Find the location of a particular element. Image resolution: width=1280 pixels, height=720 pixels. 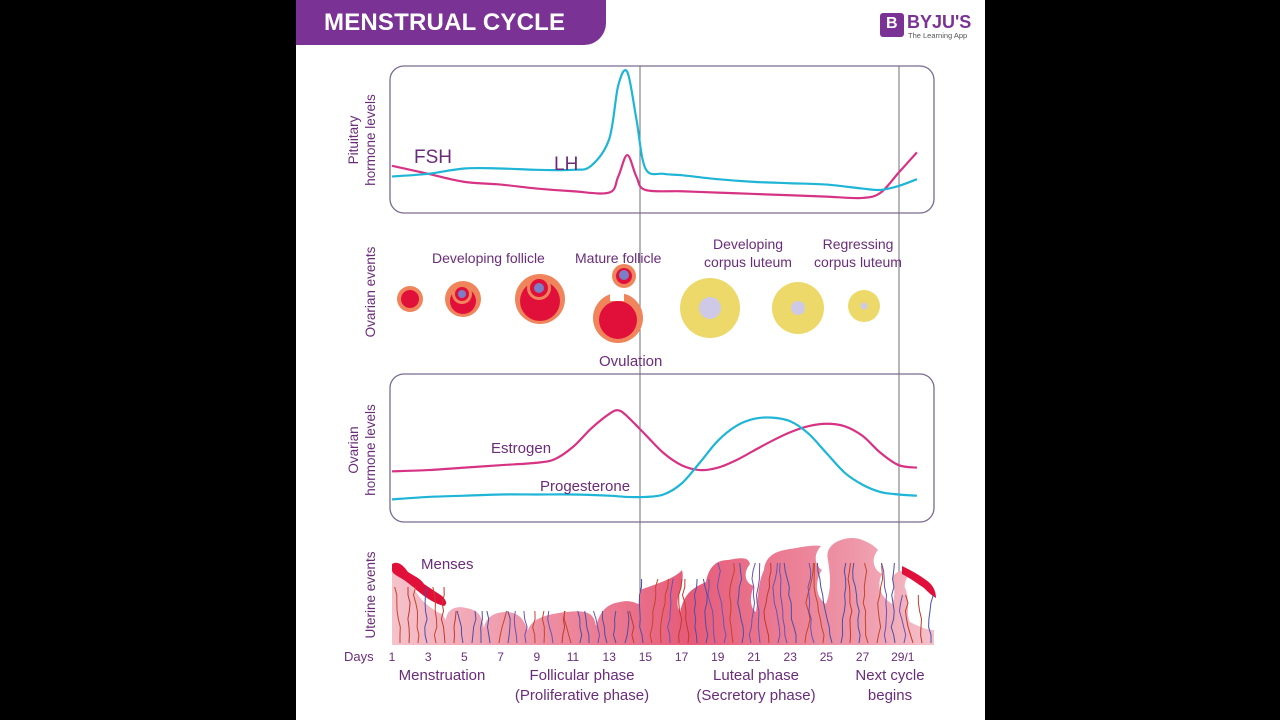

lh-curve is located at coordinates (654, 130).